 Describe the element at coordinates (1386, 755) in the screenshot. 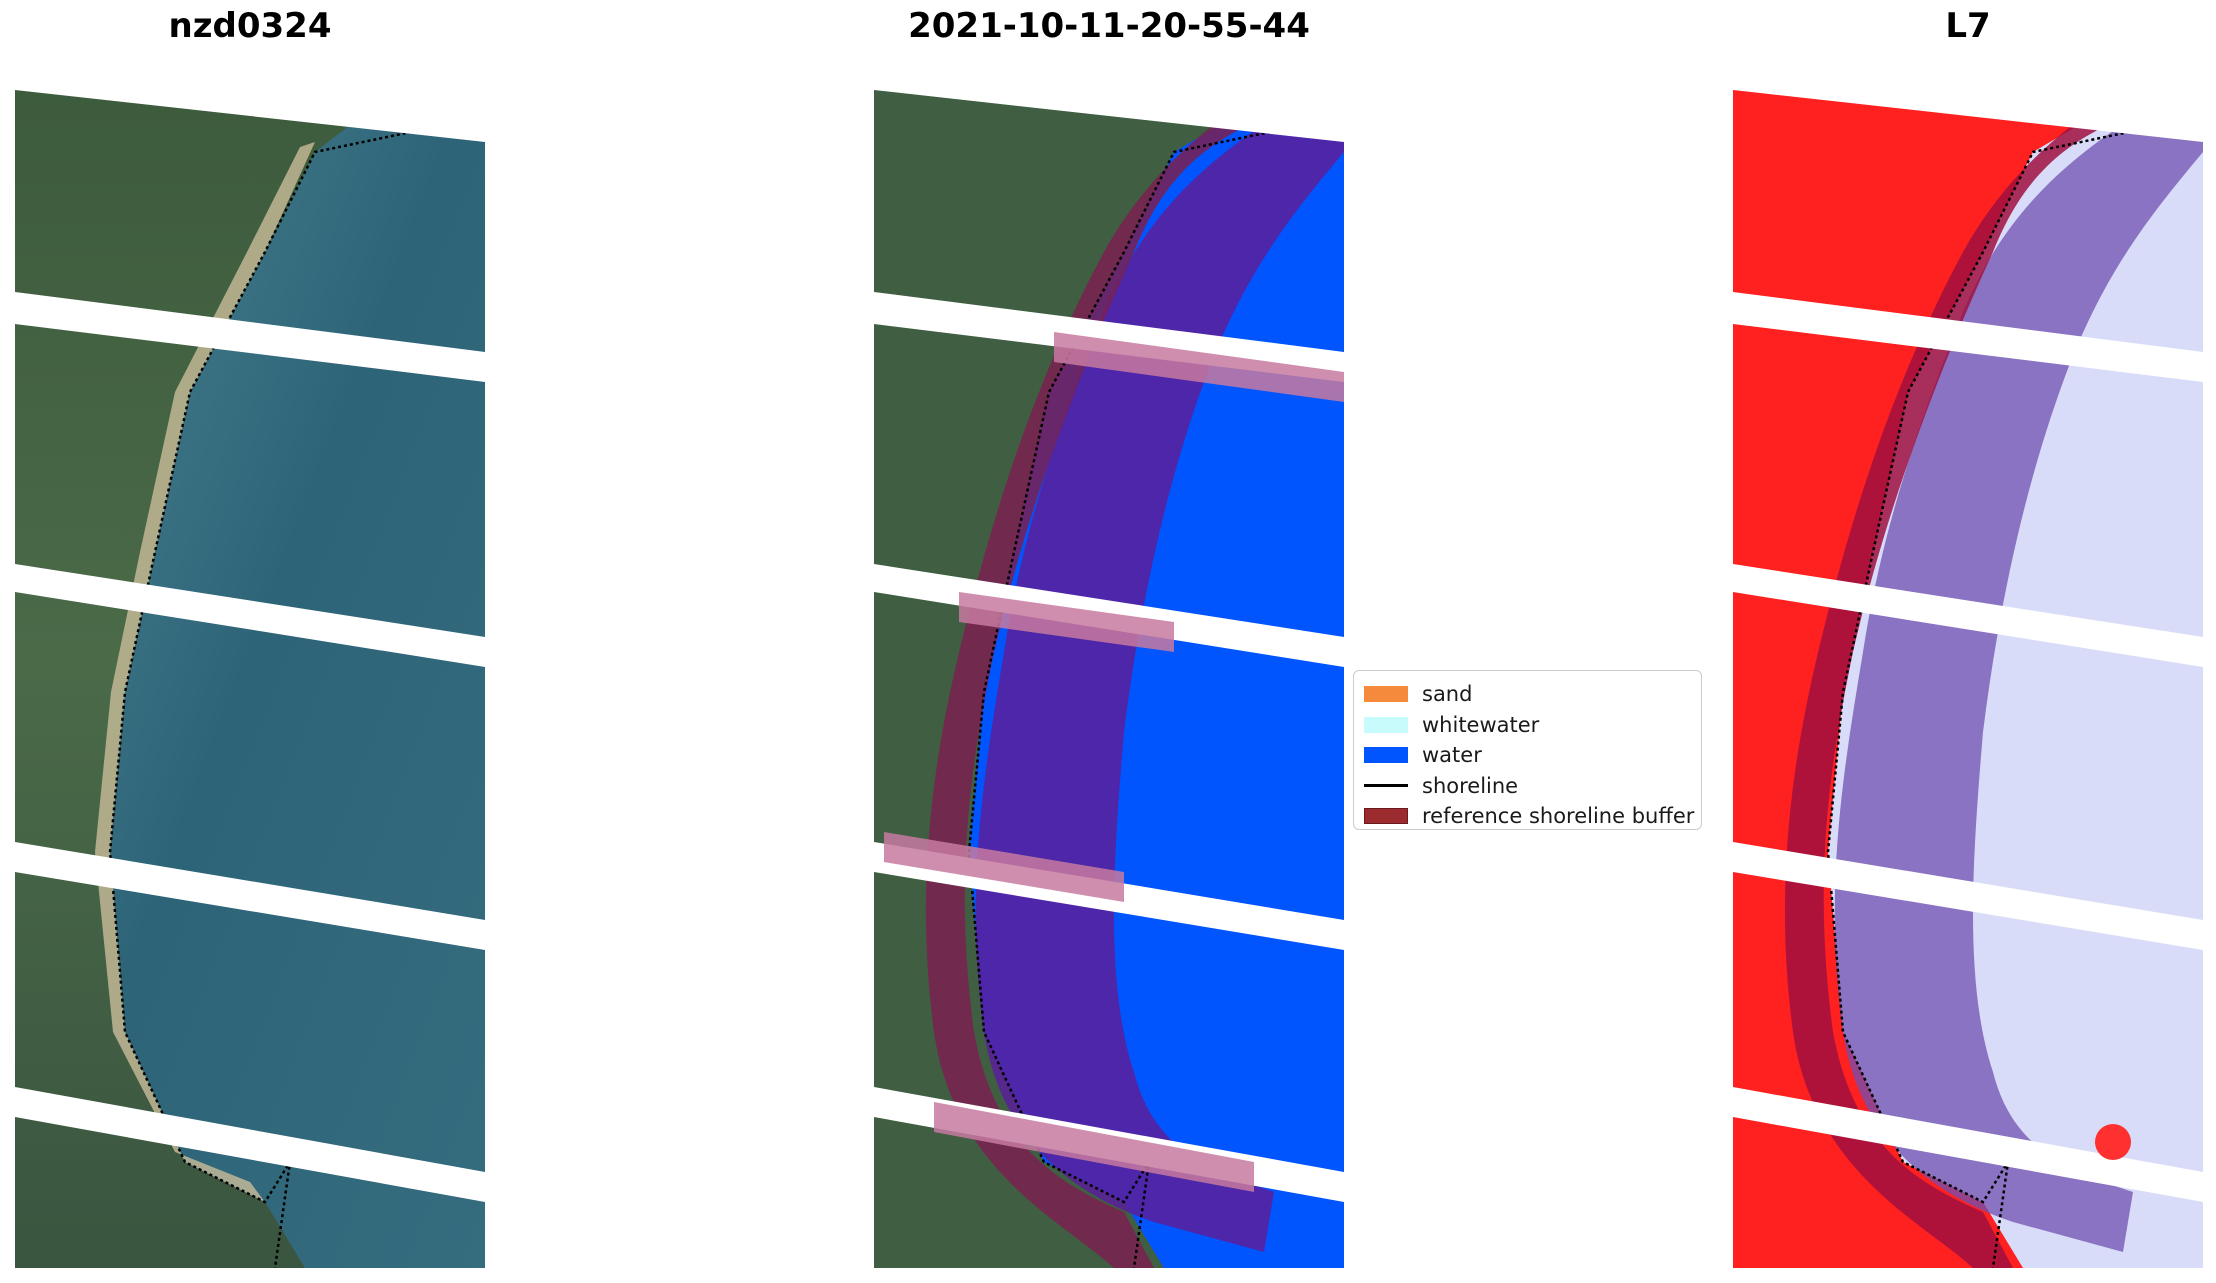

I see `water-swatch` at that location.